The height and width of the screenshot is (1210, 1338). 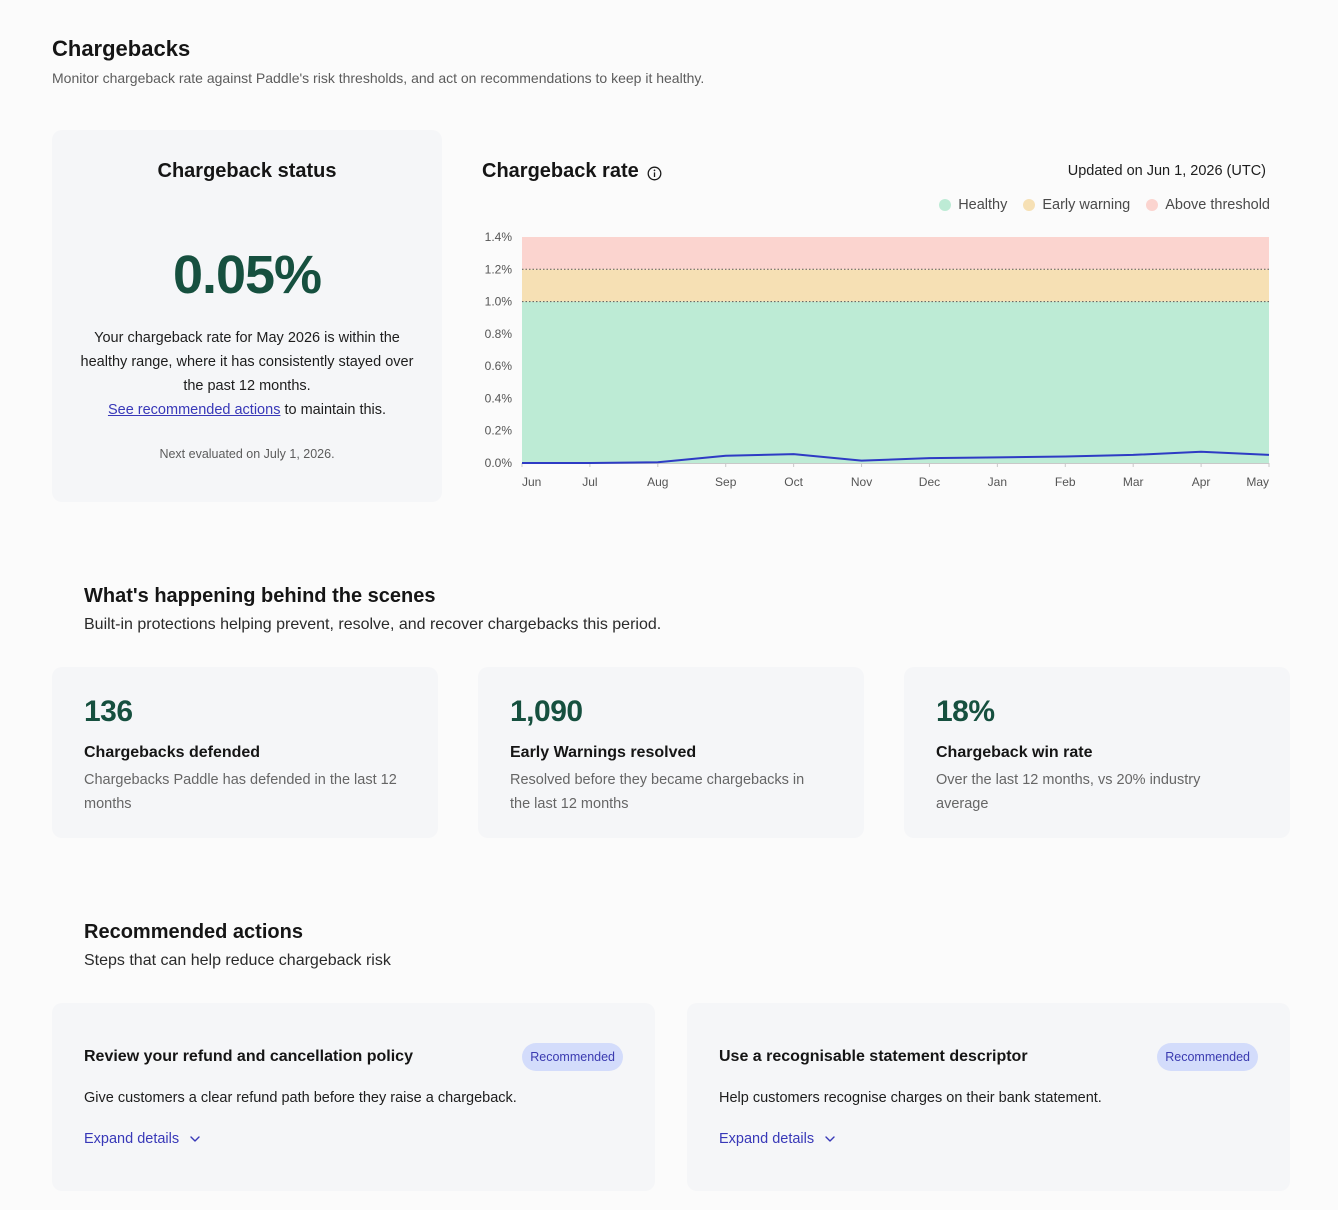 I want to click on y-tick-label: 0.4%, so click(x=499, y=398).